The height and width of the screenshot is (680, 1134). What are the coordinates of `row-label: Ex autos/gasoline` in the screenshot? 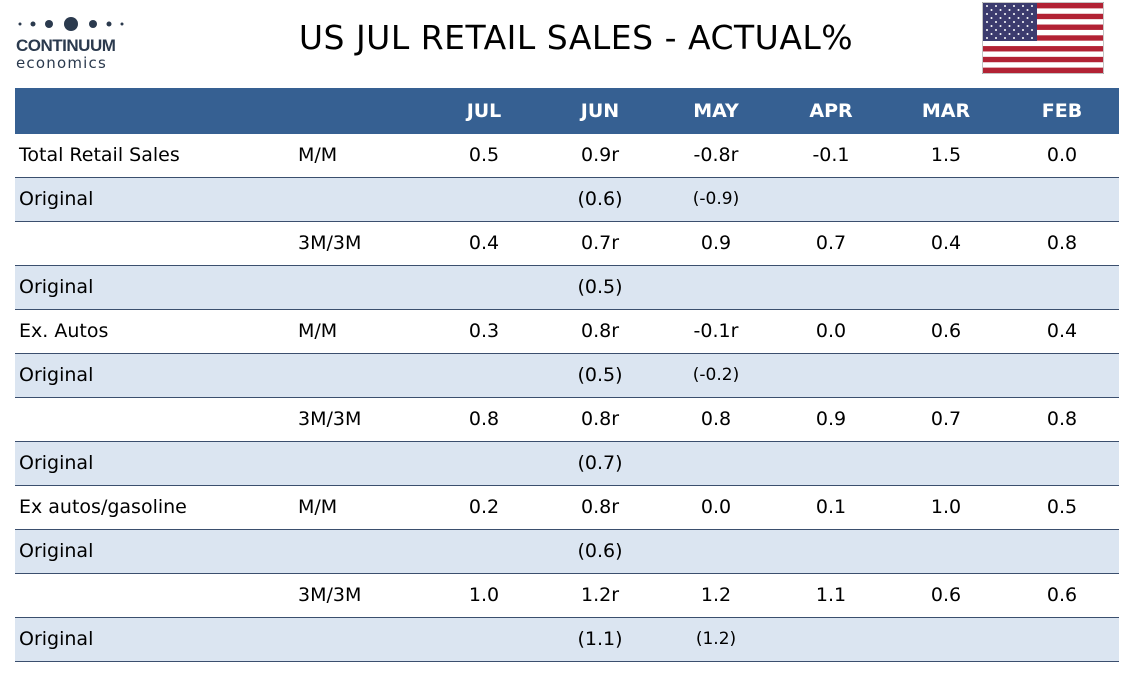 It's located at (103, 507).